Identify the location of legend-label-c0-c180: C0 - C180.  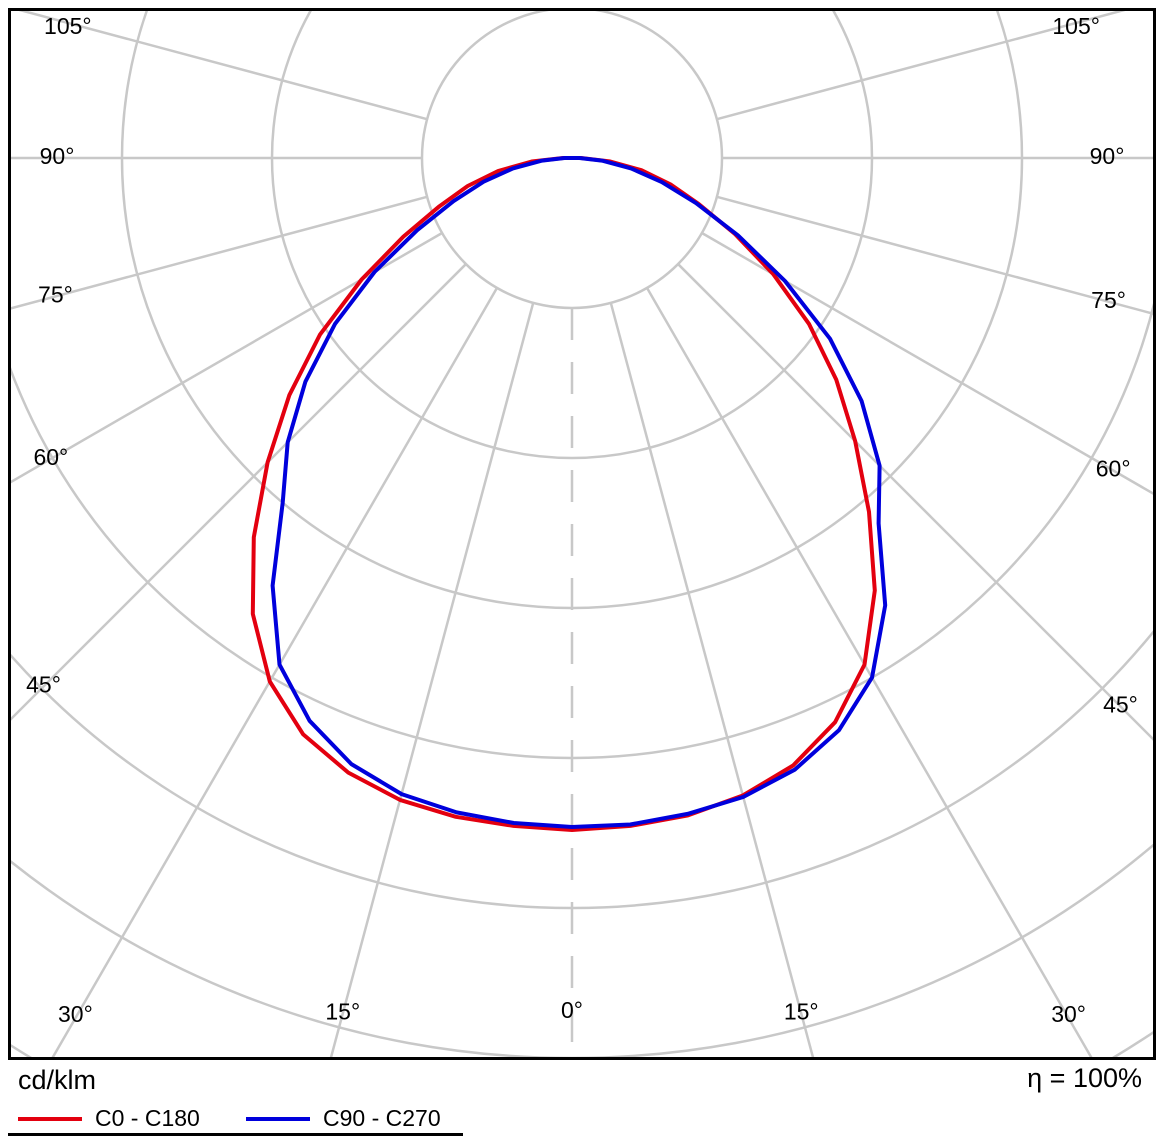
(147, 1118).